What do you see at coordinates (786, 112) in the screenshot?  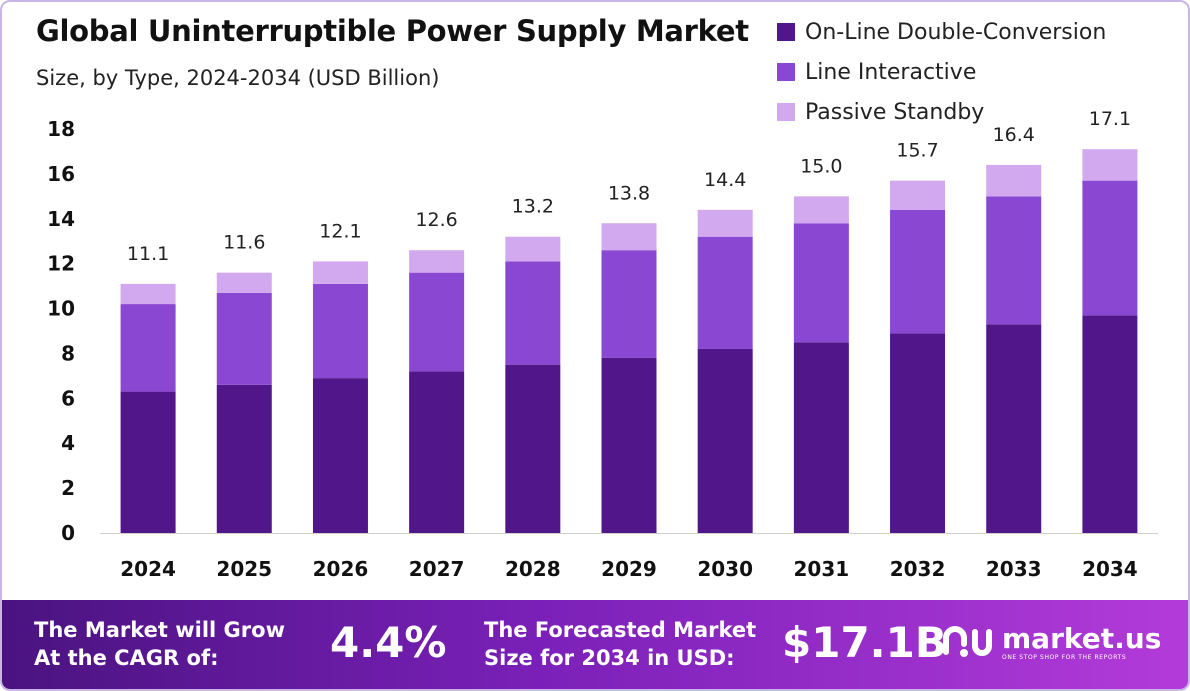 I see `legend-swatch-standby` at bounding box center [786, 112].